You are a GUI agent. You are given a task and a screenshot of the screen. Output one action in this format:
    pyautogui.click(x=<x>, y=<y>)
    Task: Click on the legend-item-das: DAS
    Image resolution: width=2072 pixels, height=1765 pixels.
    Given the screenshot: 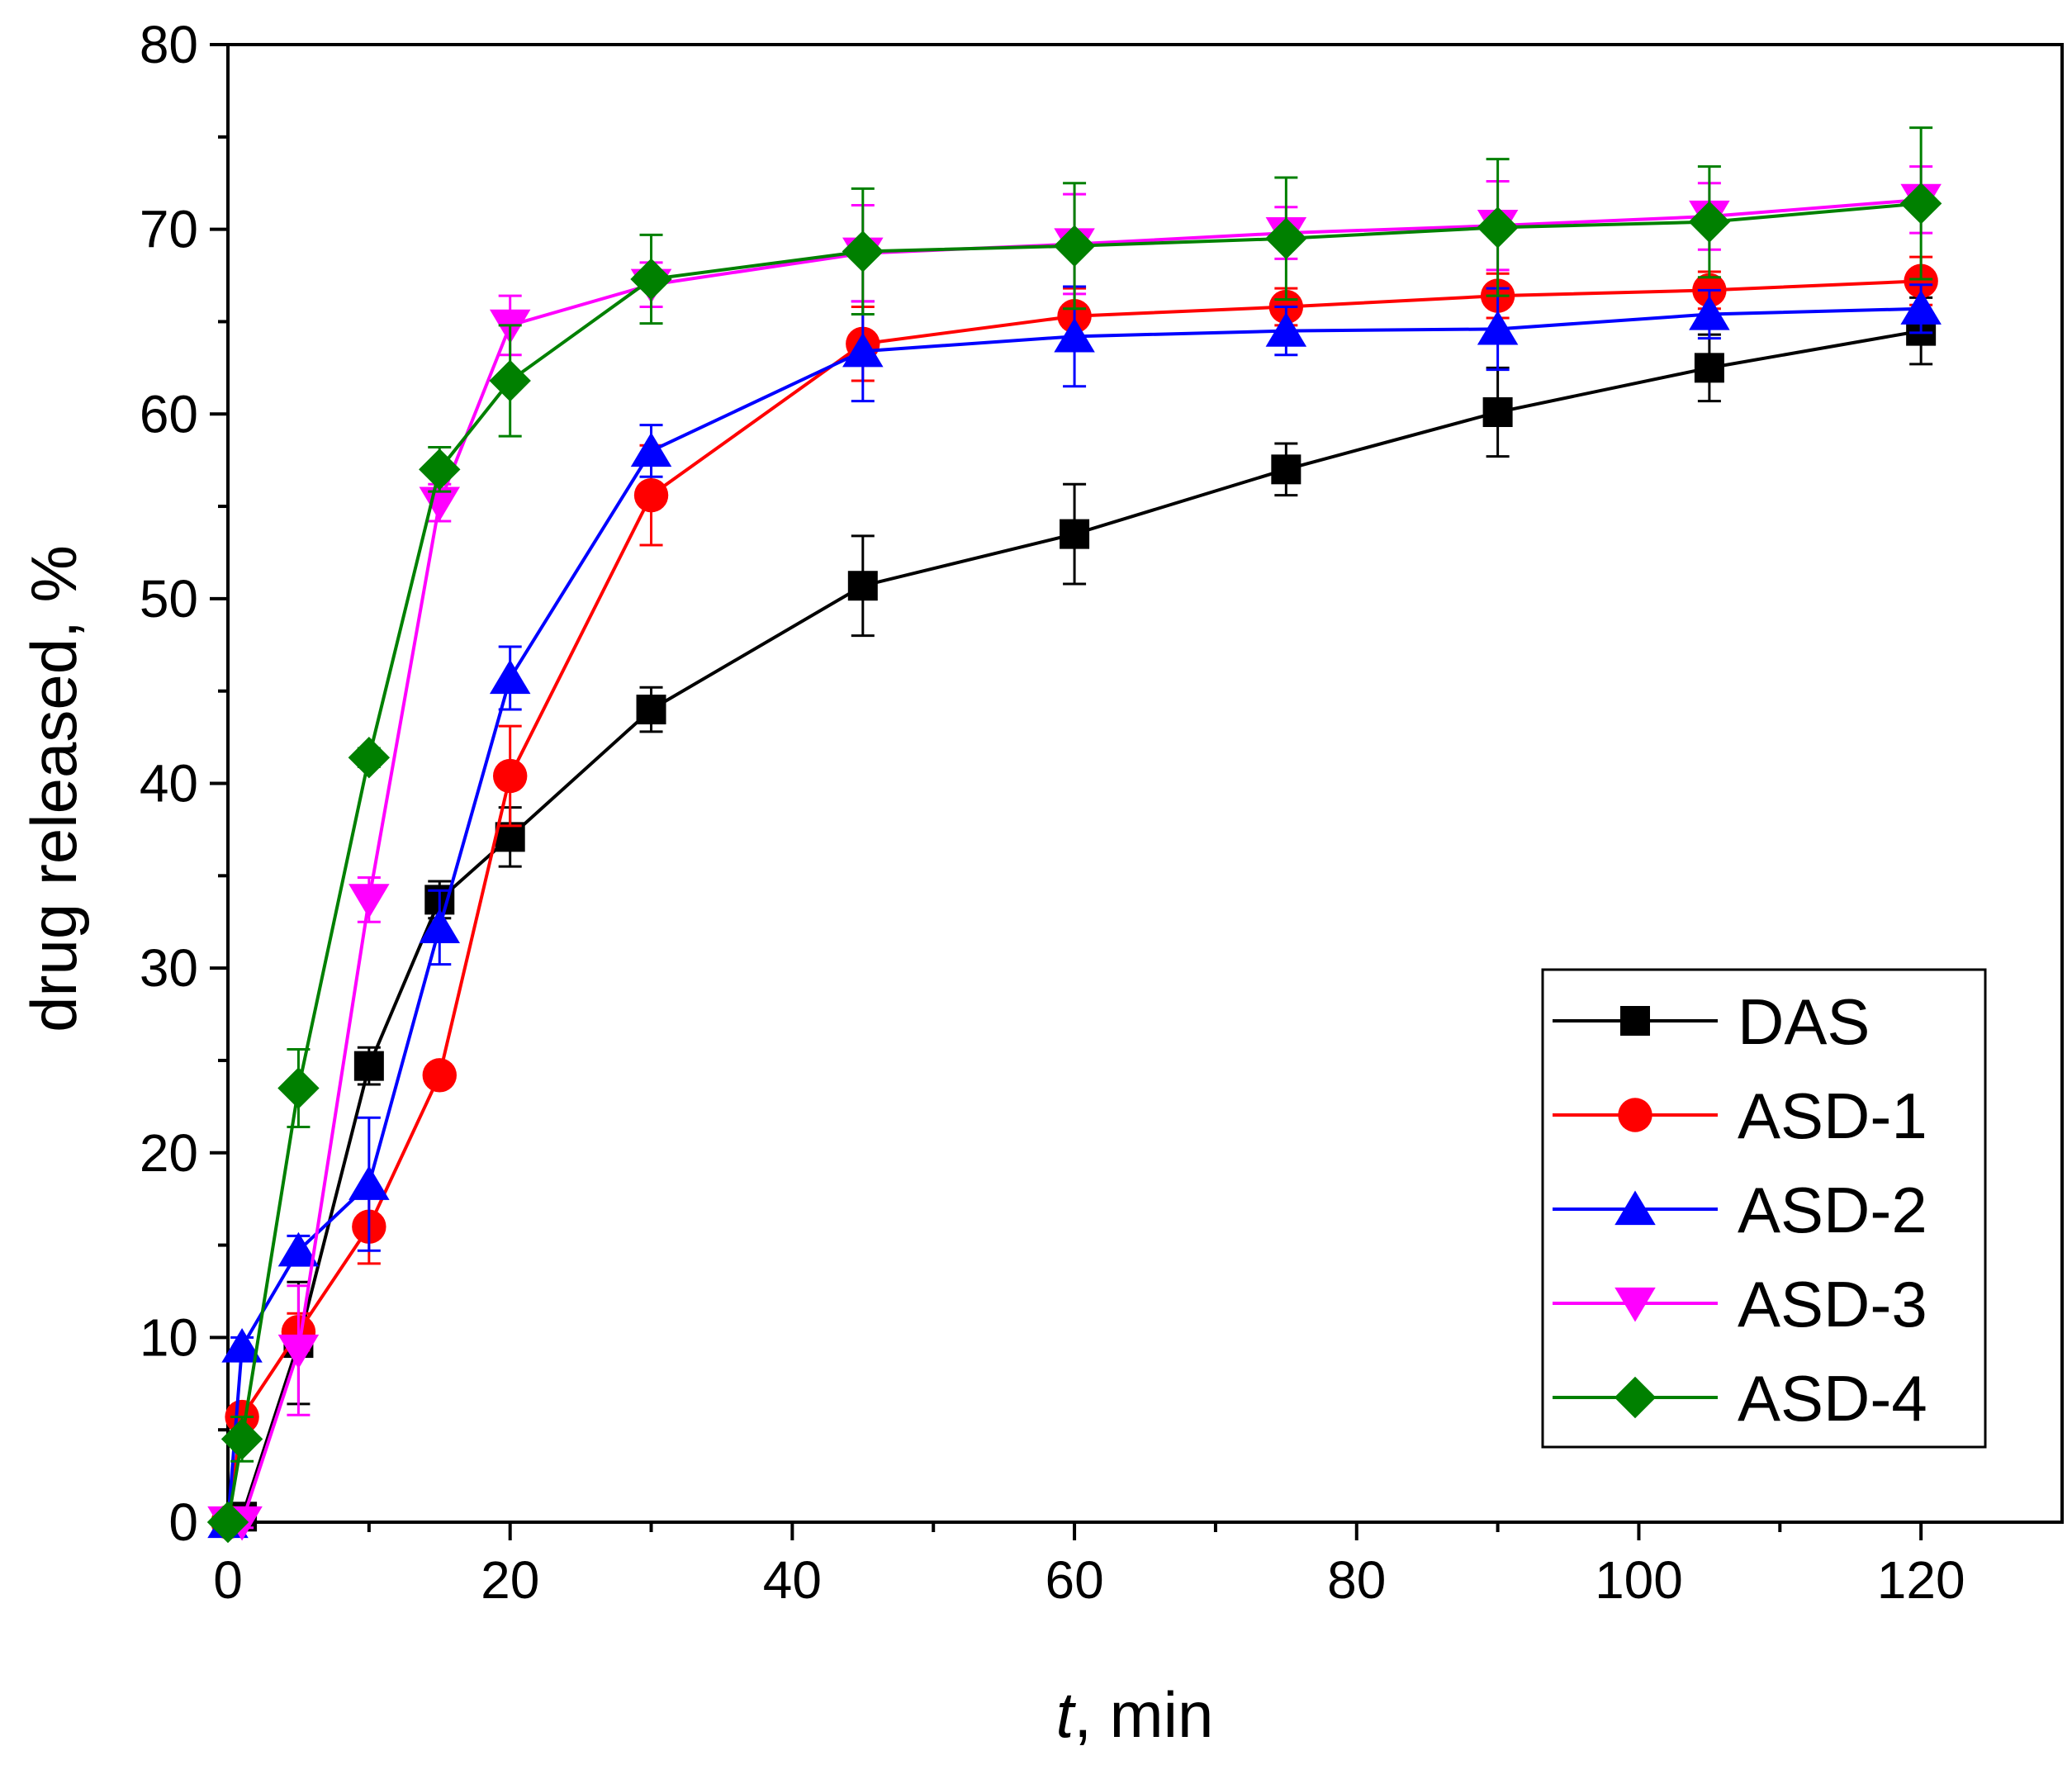 What is the action you would take?
    pyautogui.click(x=1711, y=1022)
    